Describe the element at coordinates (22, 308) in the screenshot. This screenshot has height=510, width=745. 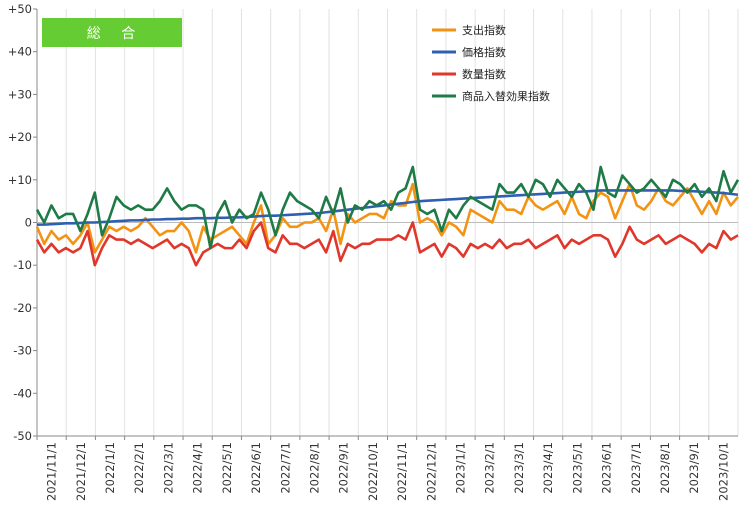
I see `y-tick-label: -20` at that location.